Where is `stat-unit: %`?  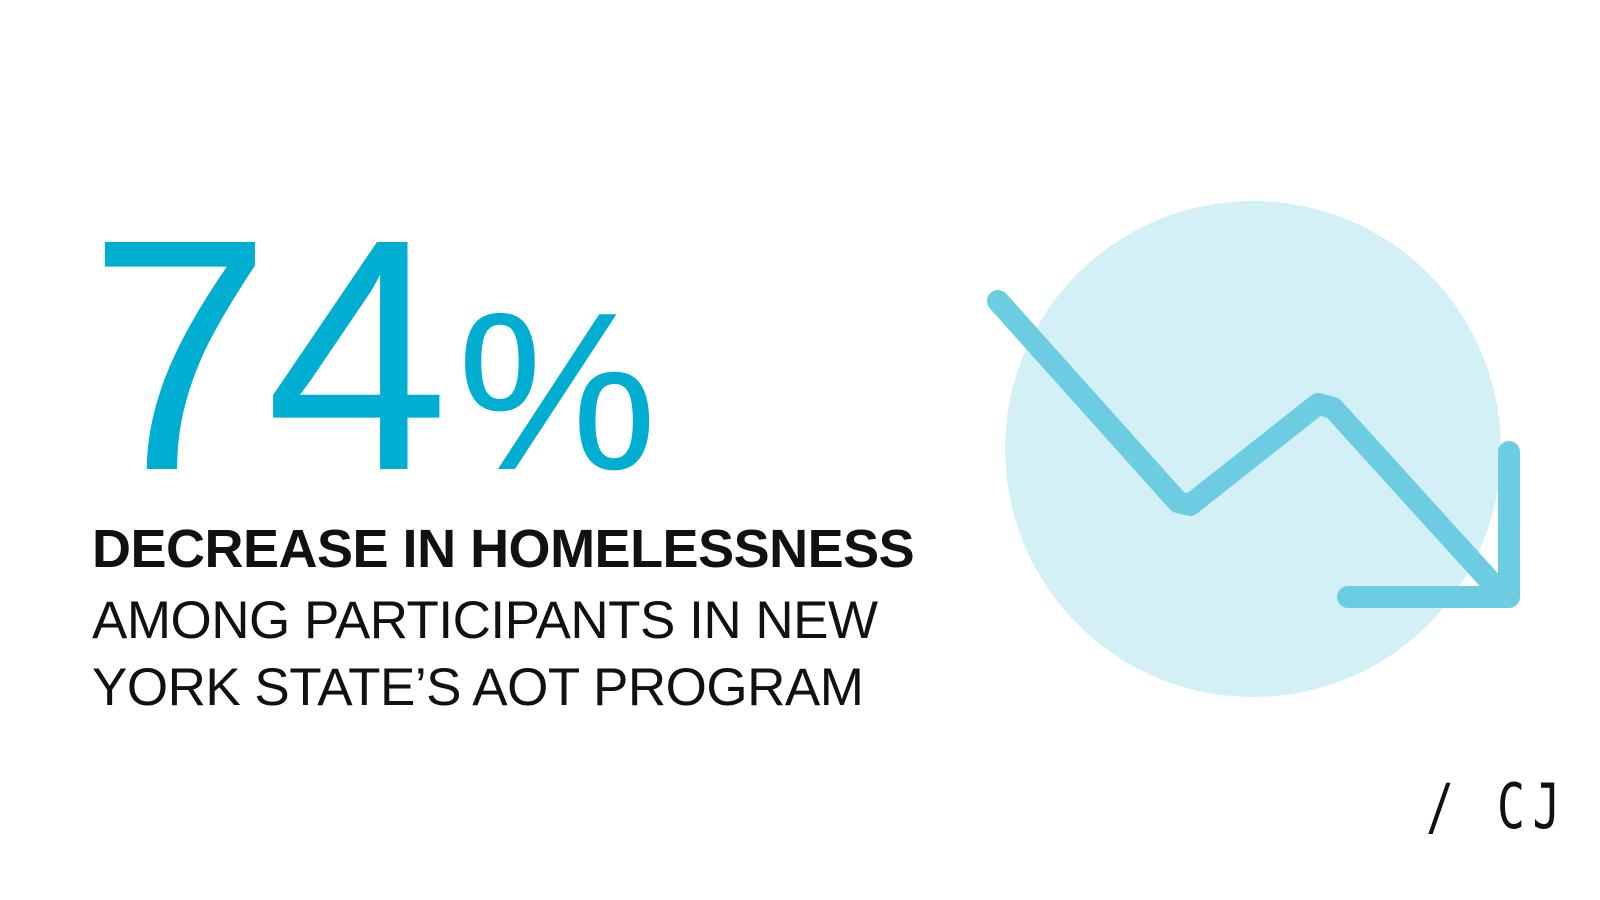
stat-unit: % is located at coordinates (557, 391).